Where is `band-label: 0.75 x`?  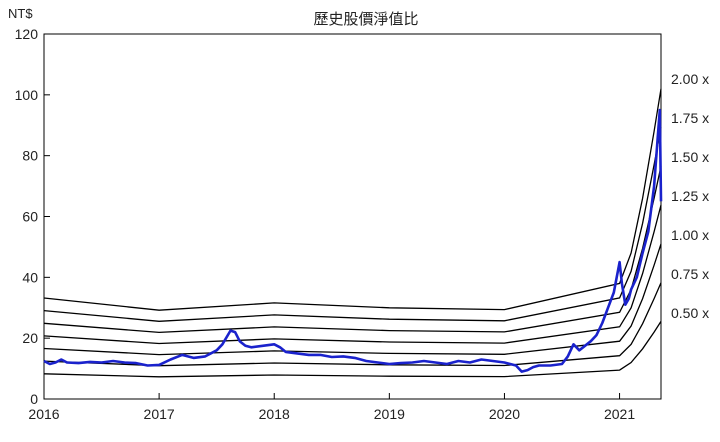
band-label: 0.75 x is located at coordinates (690, 274).